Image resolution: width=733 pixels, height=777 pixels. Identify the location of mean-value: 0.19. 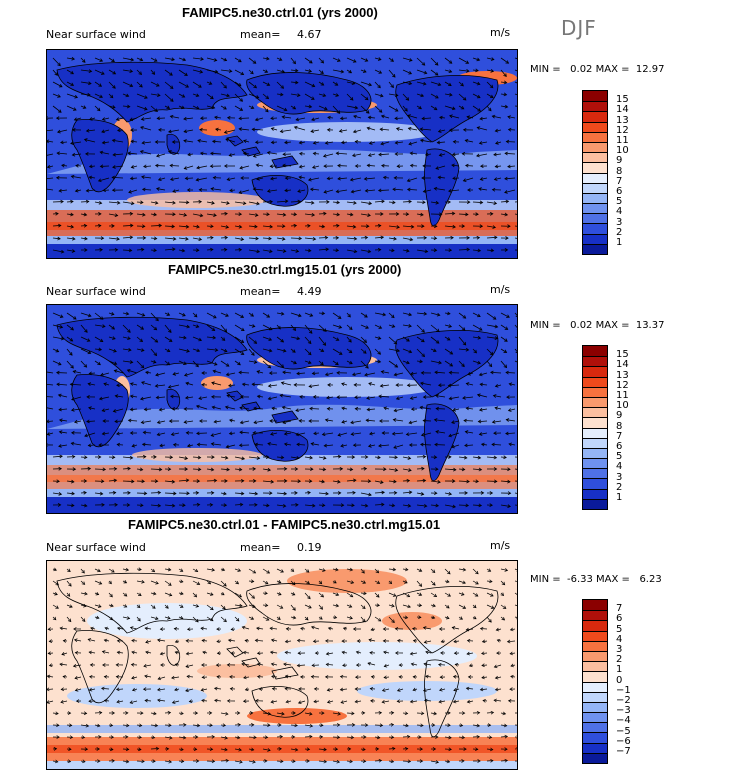
(309, 547).